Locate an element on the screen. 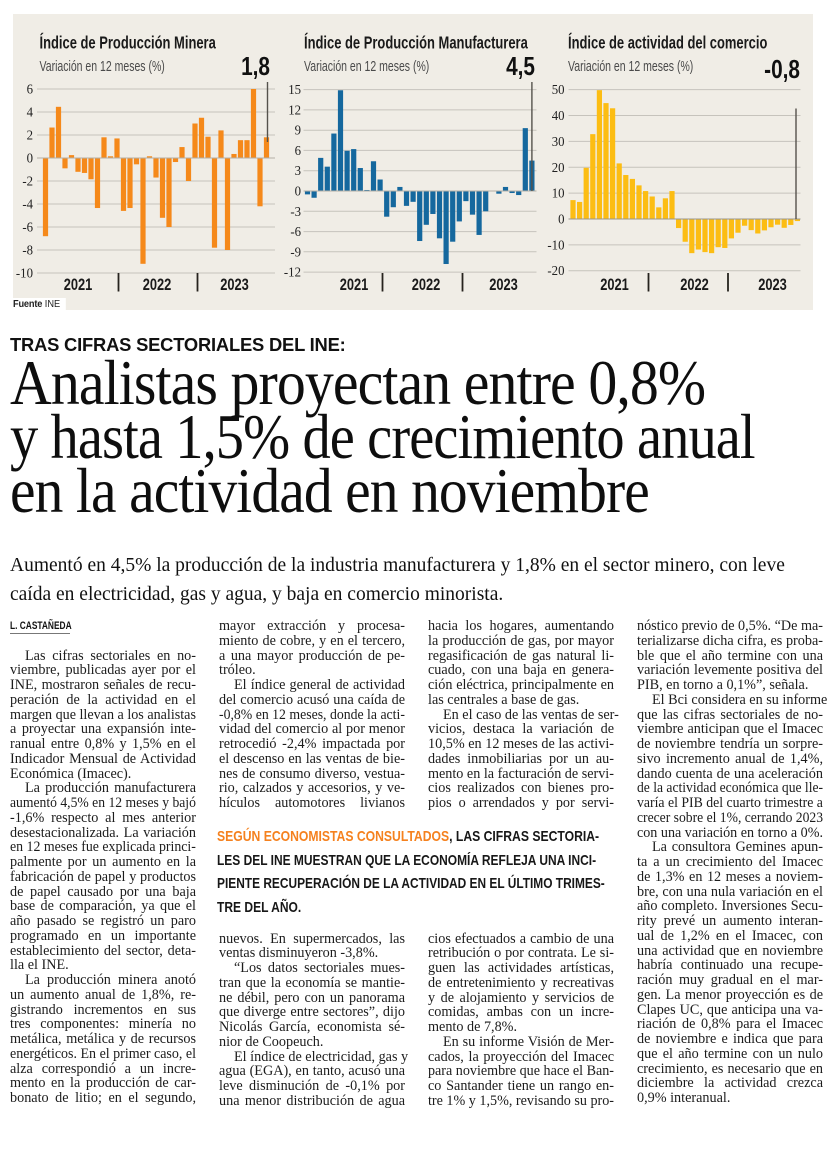  svg-text: 40 is located at coordinates (558, 115).